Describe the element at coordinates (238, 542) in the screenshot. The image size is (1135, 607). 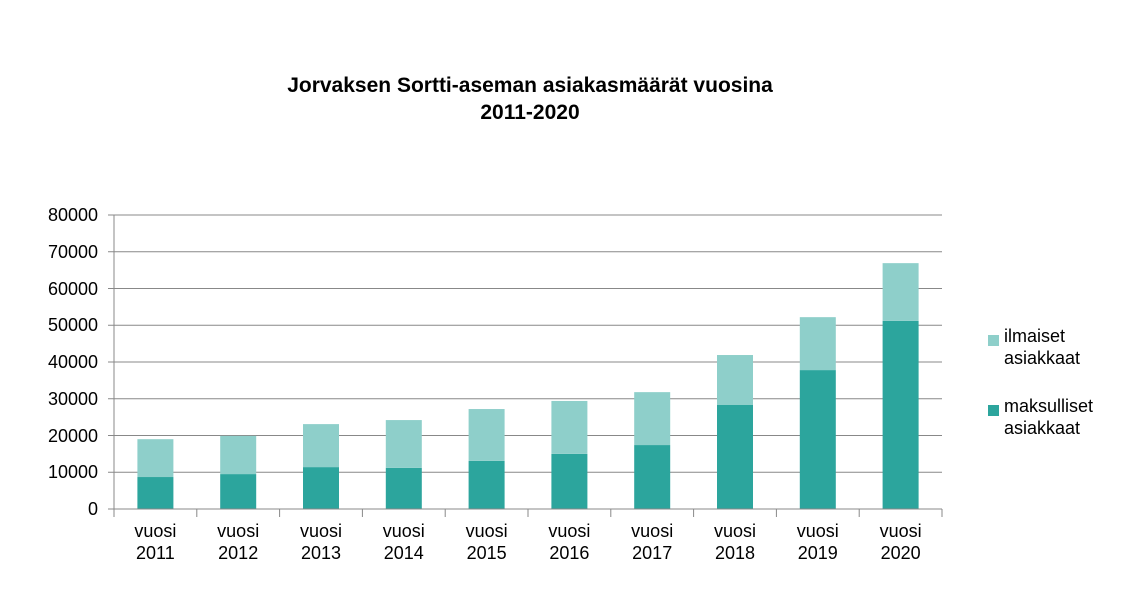
I see `x-tick-label: vuosi 2012` at that location.